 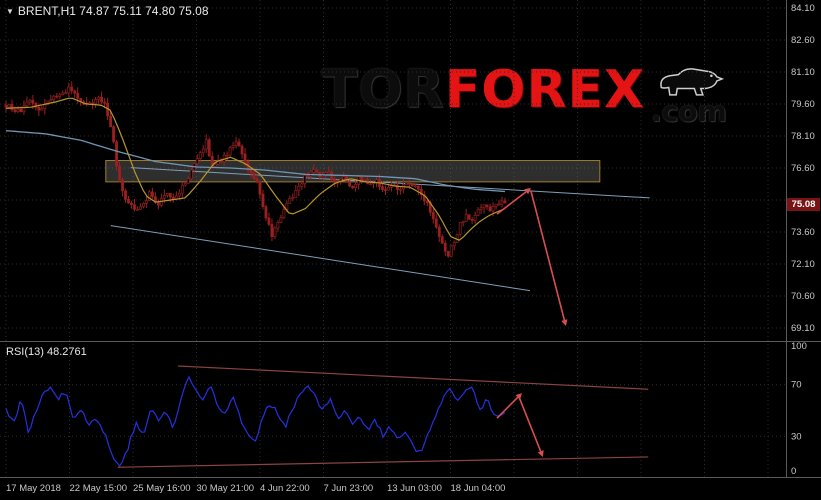 What do you see at coordinates (803, 40) in the screenshot?
I see `svg-text: 82.60` at bounding box center [803, 40].